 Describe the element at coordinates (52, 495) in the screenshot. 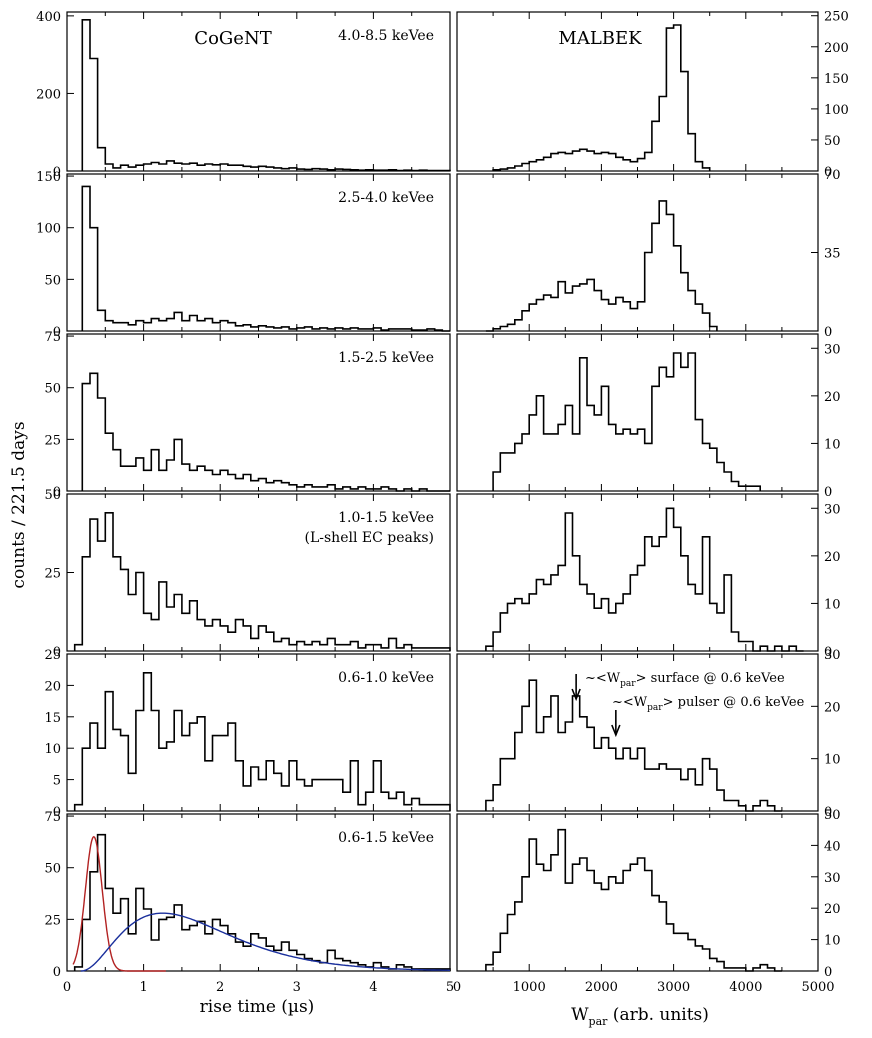

I see `cogent-panel-4-ytick-label: 50` at that location.